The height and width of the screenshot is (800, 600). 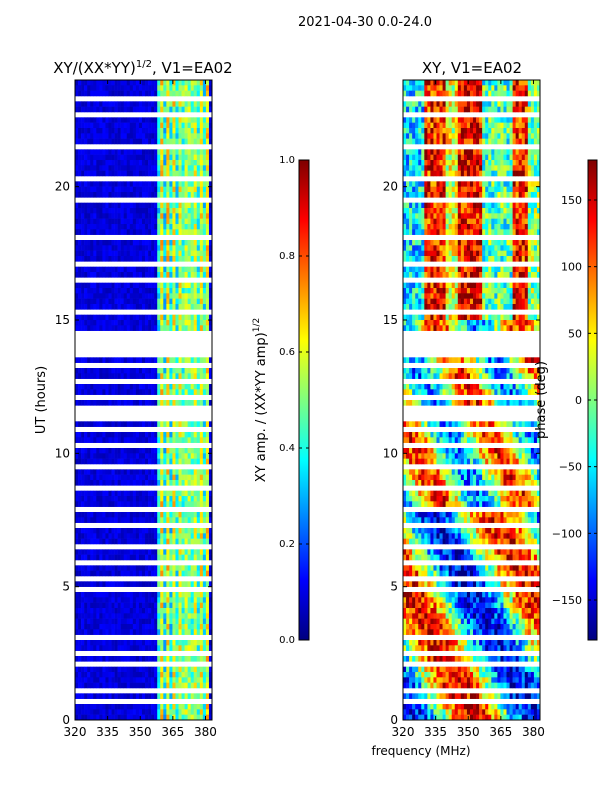 What do you see at coordinates (75, 732) in the screenshot?
I see `x-tick-label: 320` at bounding box center [75, 732].